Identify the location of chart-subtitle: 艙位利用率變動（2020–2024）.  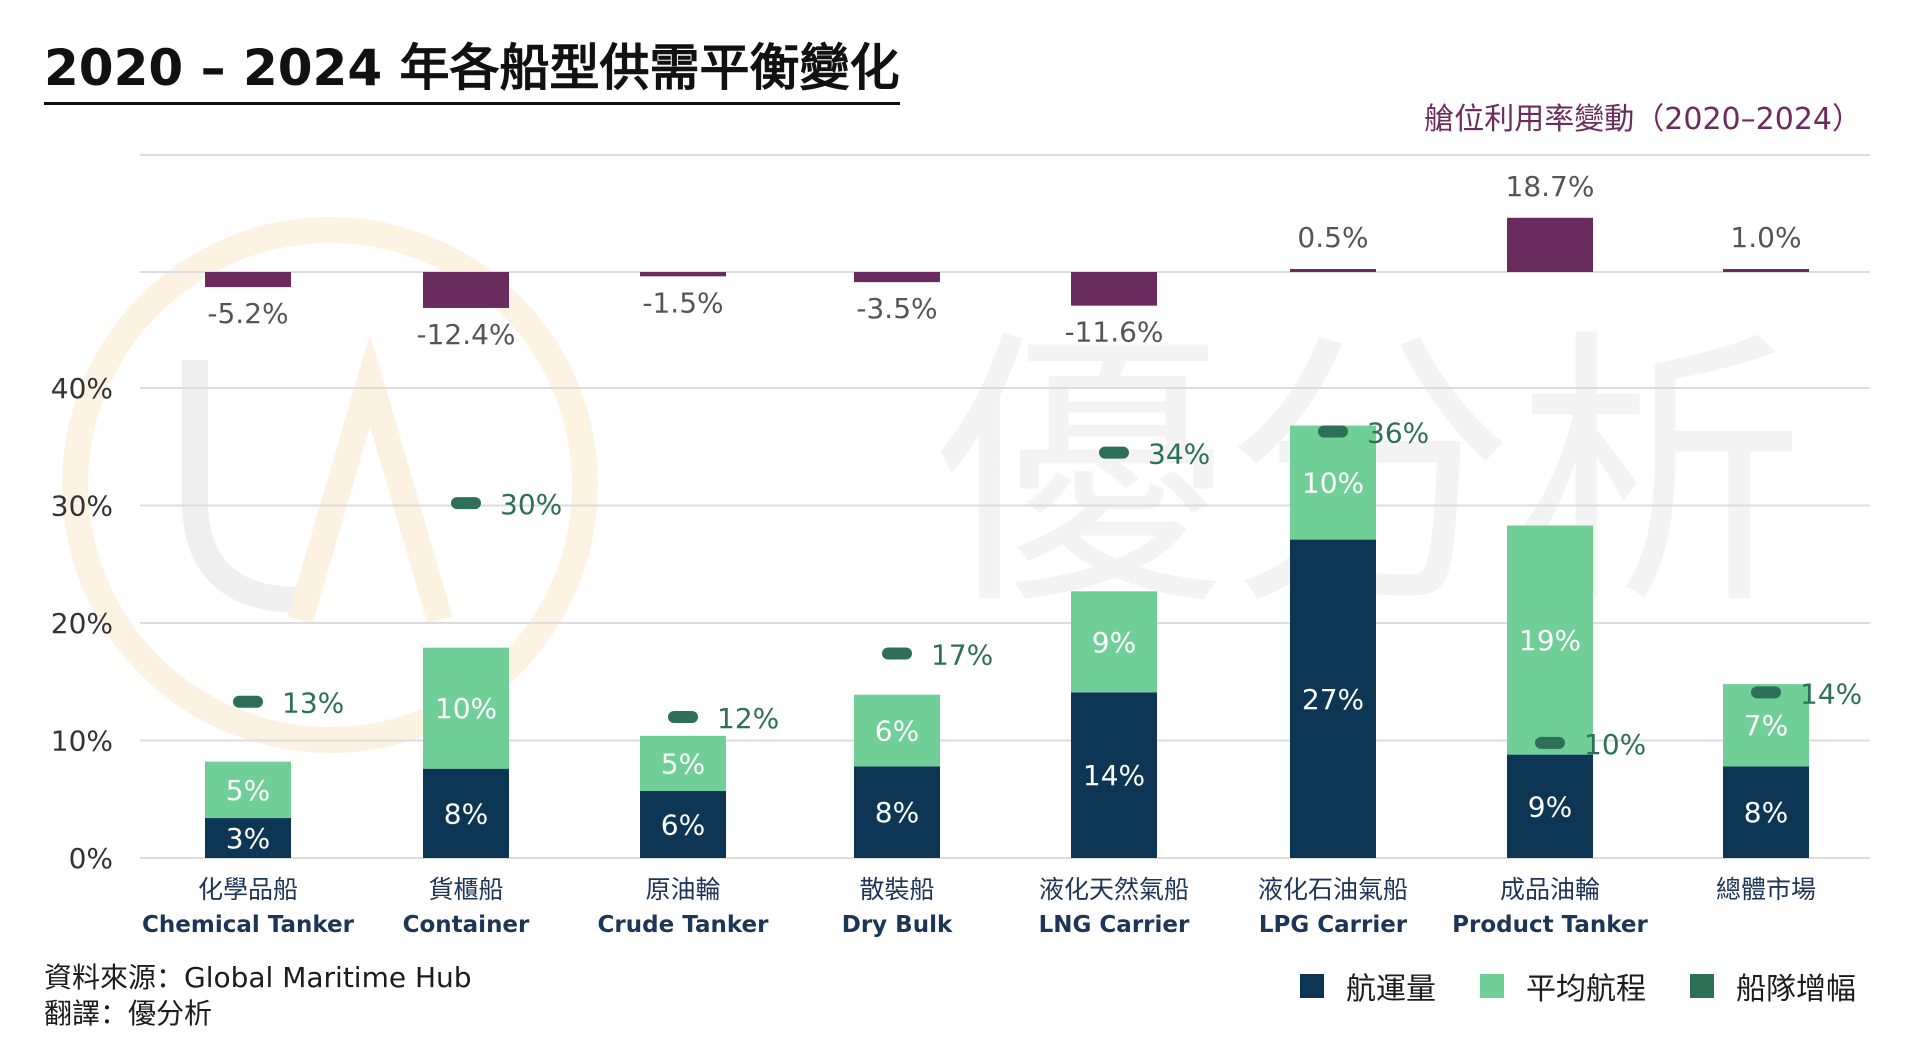
(1643, 119).